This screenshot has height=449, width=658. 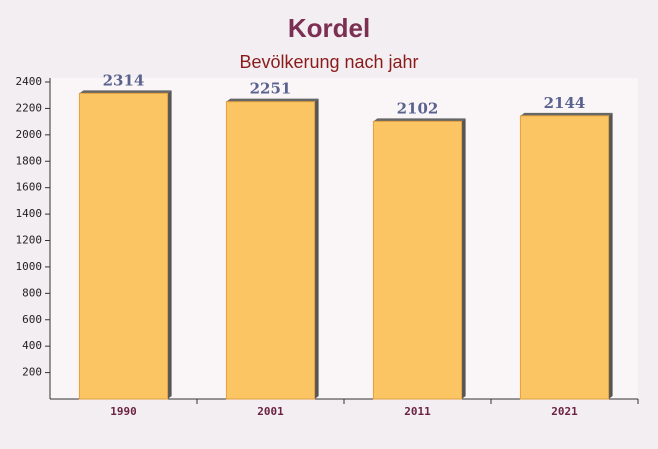 What do you see at coordinates (29, 160) in the screenshot?
I see `y-tick-label: 1800` at bounding box center [29, 160].